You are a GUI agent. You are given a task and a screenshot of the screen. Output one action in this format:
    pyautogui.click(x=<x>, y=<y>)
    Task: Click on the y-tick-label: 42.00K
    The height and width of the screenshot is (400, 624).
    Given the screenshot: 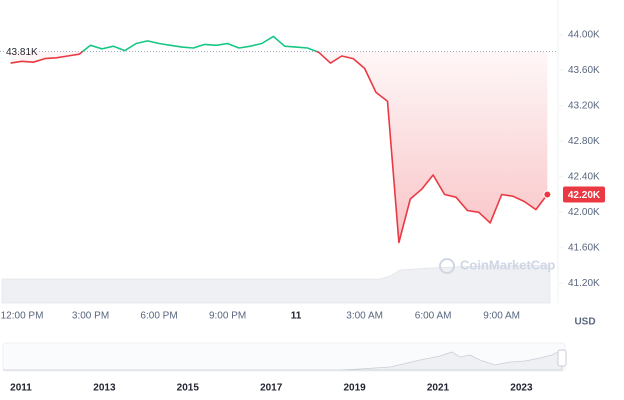 What is the action you would take?
    pyautogui.click(x=584, y=212)
    